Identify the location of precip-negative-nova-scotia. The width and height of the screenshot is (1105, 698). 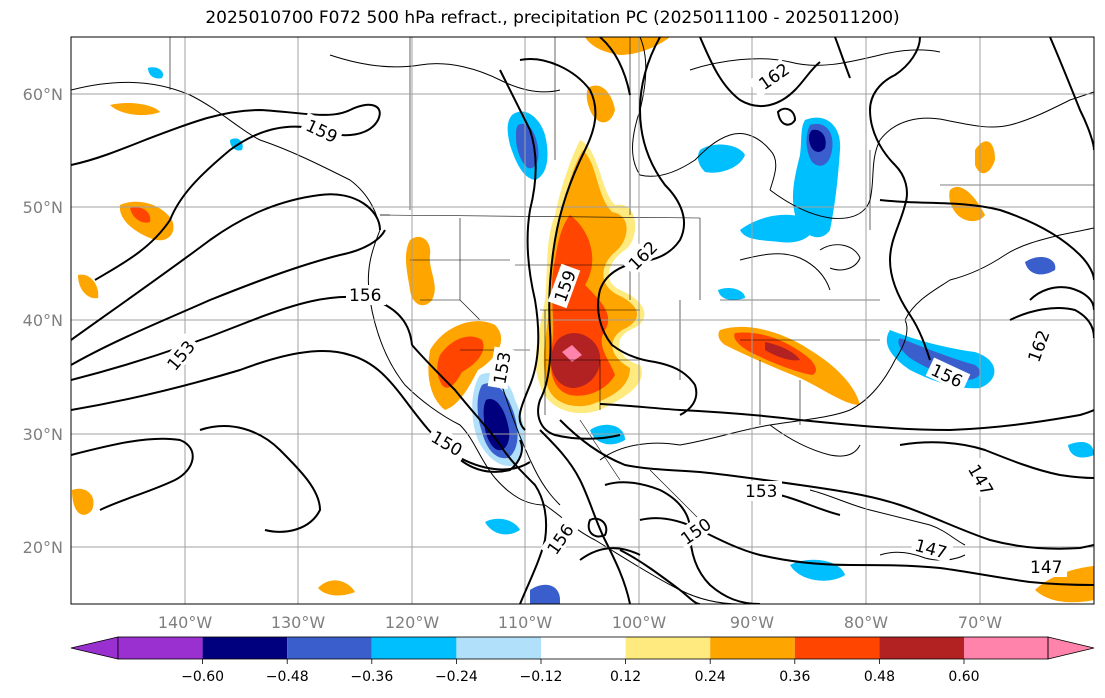
(1040, 265).